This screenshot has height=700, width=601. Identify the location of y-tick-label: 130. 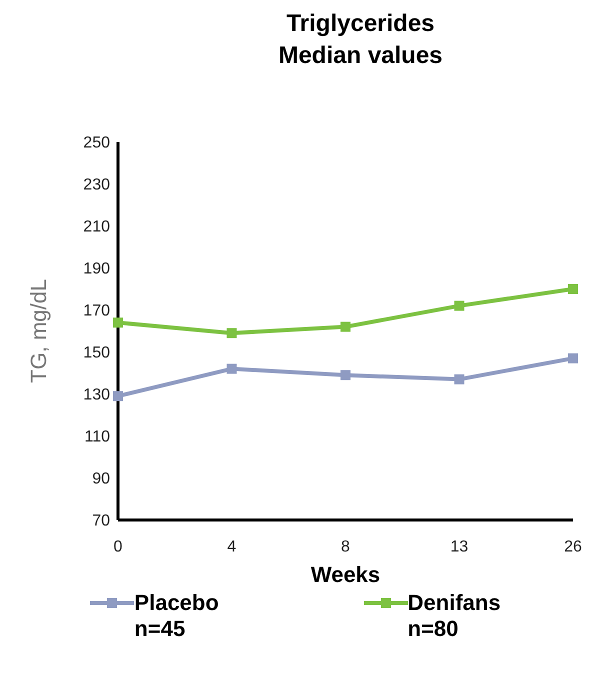
(96, 395).